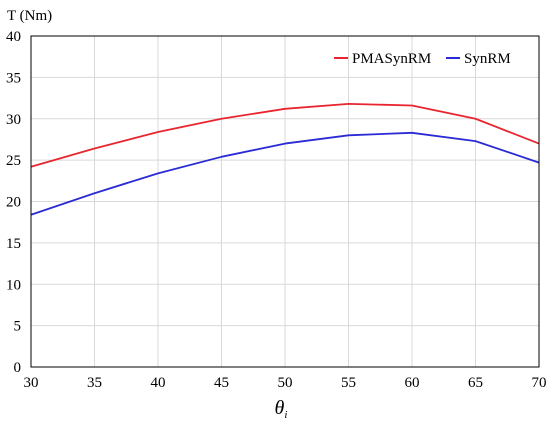 This screenshot has height=423, width=550. What do you see at coordinates (13, 120) in the screenshot?
I see `y-tick-label: 30` at bounding box center [13, 120].